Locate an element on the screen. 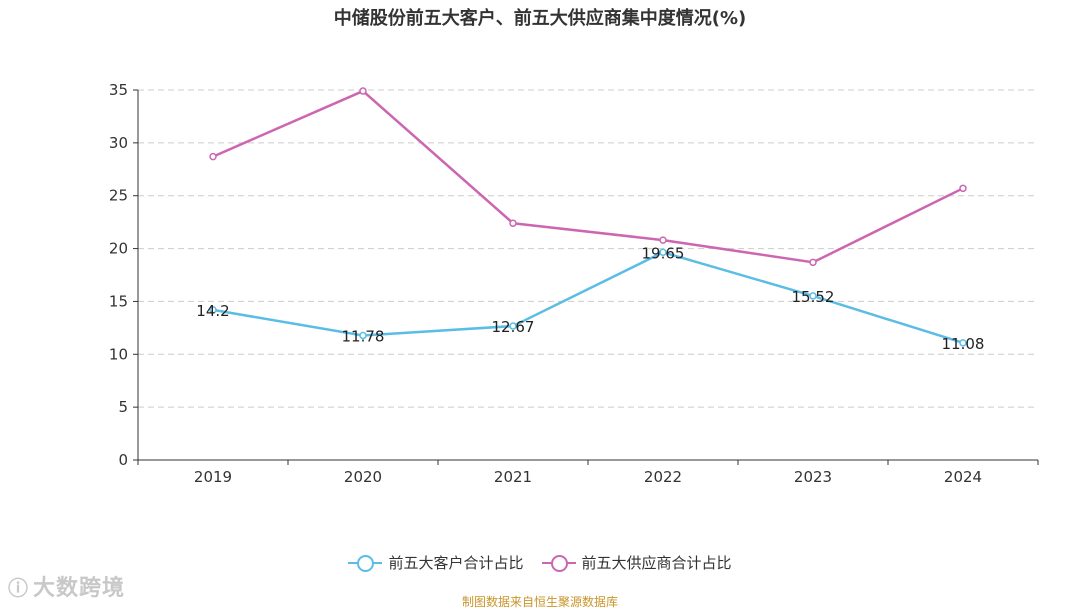  legend-label-customers: 前五大客户合计占比 is located at coordinates (456, 563).